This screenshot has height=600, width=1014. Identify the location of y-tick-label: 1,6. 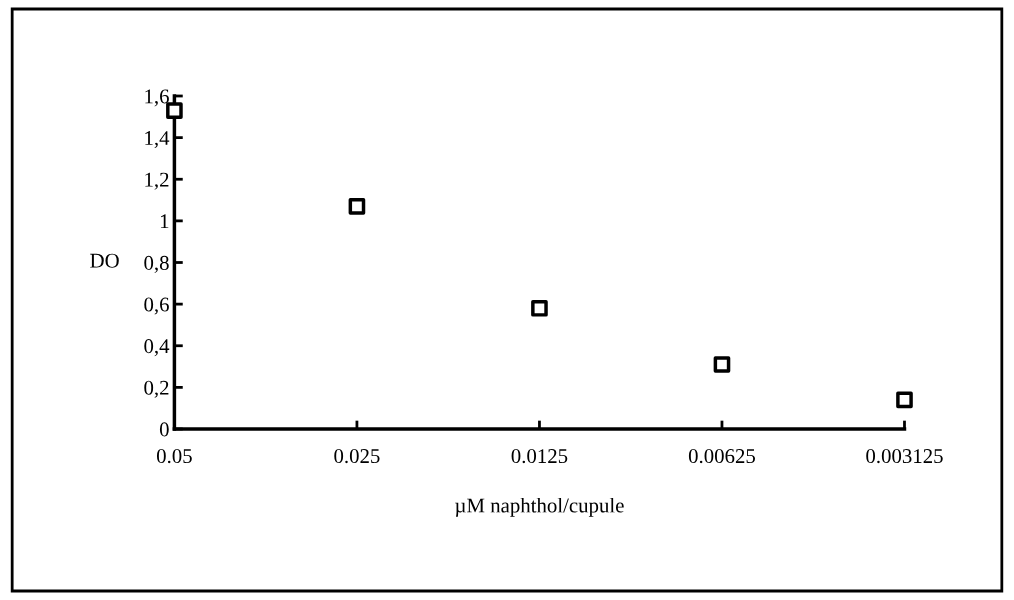
(157, 98).